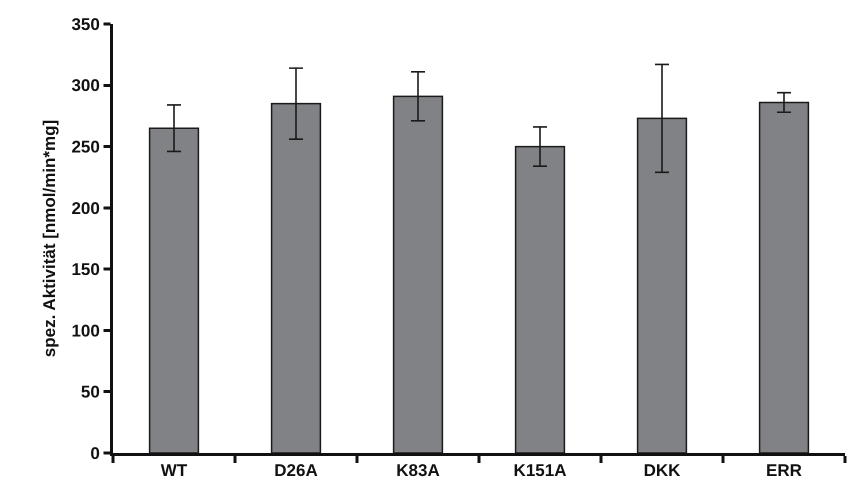 The width and height of the screenshot is (847, 502). Describe the element at coordinates (540, 470) in the screenshot. I see `x-tick-label: K151A` at that location.